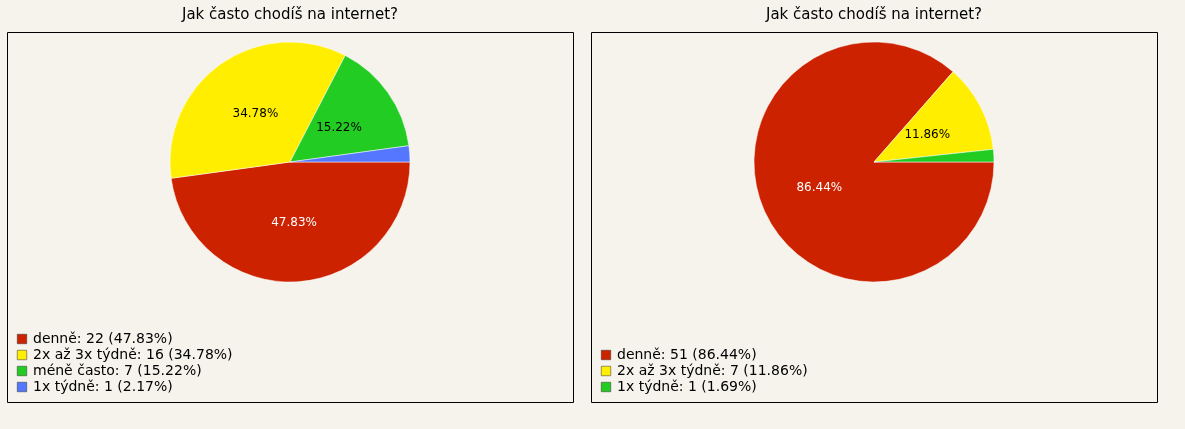 The height and width of the screenshot is (429, 1185). Describe the element at coordinates (712, 370) in the screenshot. I see `legend-label: 2x až 3x týdně: 7 (11.86%)` at that location.